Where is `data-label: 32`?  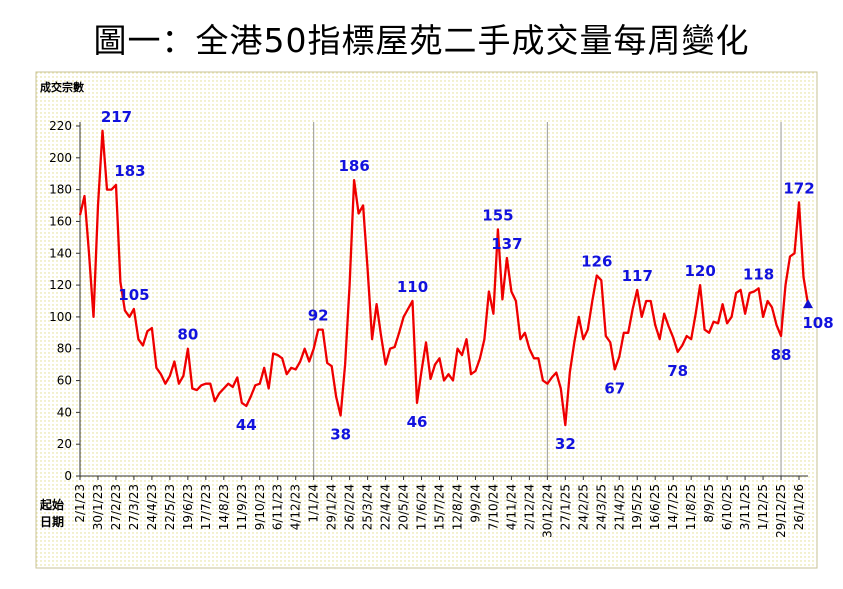 data-label: 32 is located at coordinates (565, 444).